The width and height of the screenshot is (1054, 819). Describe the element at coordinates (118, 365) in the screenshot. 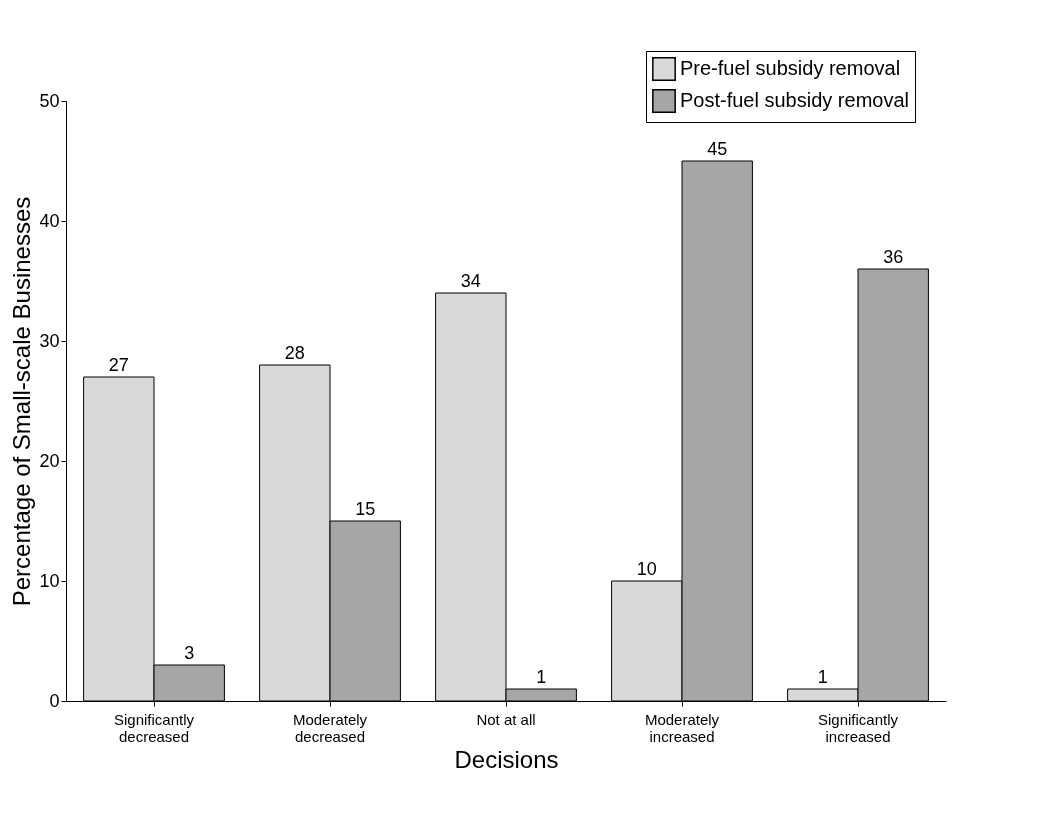

I see `data-label: 27` at that location.